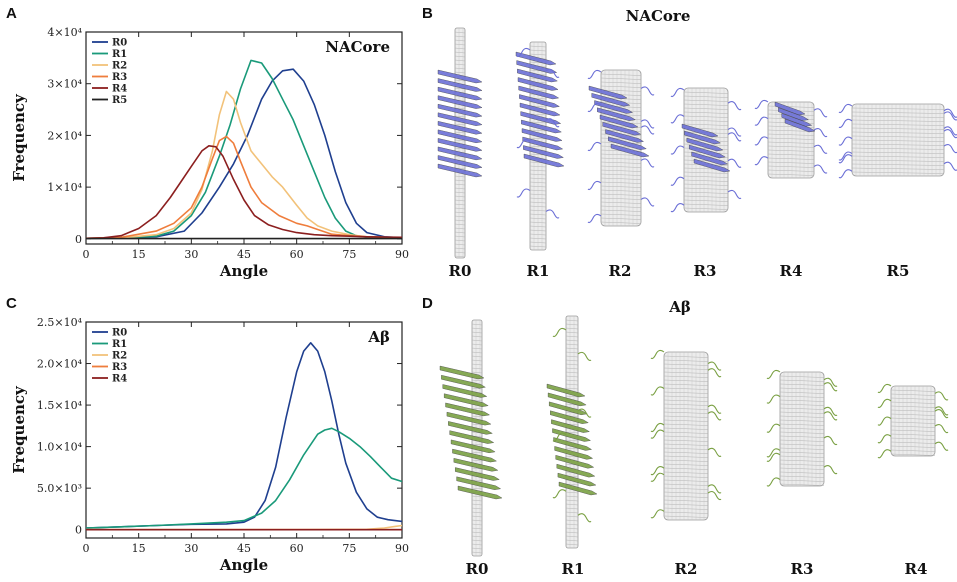 The height and width of the screenshot is (582, 957). Describe the element at coordinates (378, 337) in the screenshot. I see `chart-title-c: Aβ` at that location.